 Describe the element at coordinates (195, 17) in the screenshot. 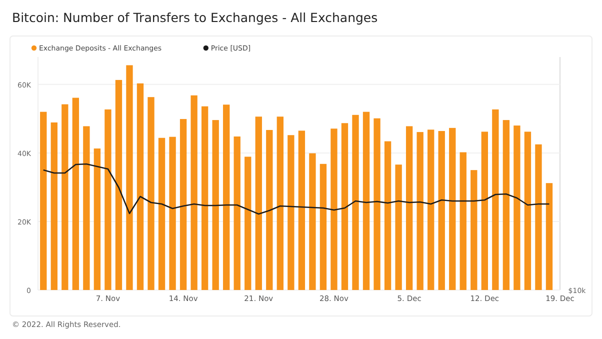

I see `chart-title: Bitcoin: Number of Transfers to Exchanges - All Exchanges` at that location.